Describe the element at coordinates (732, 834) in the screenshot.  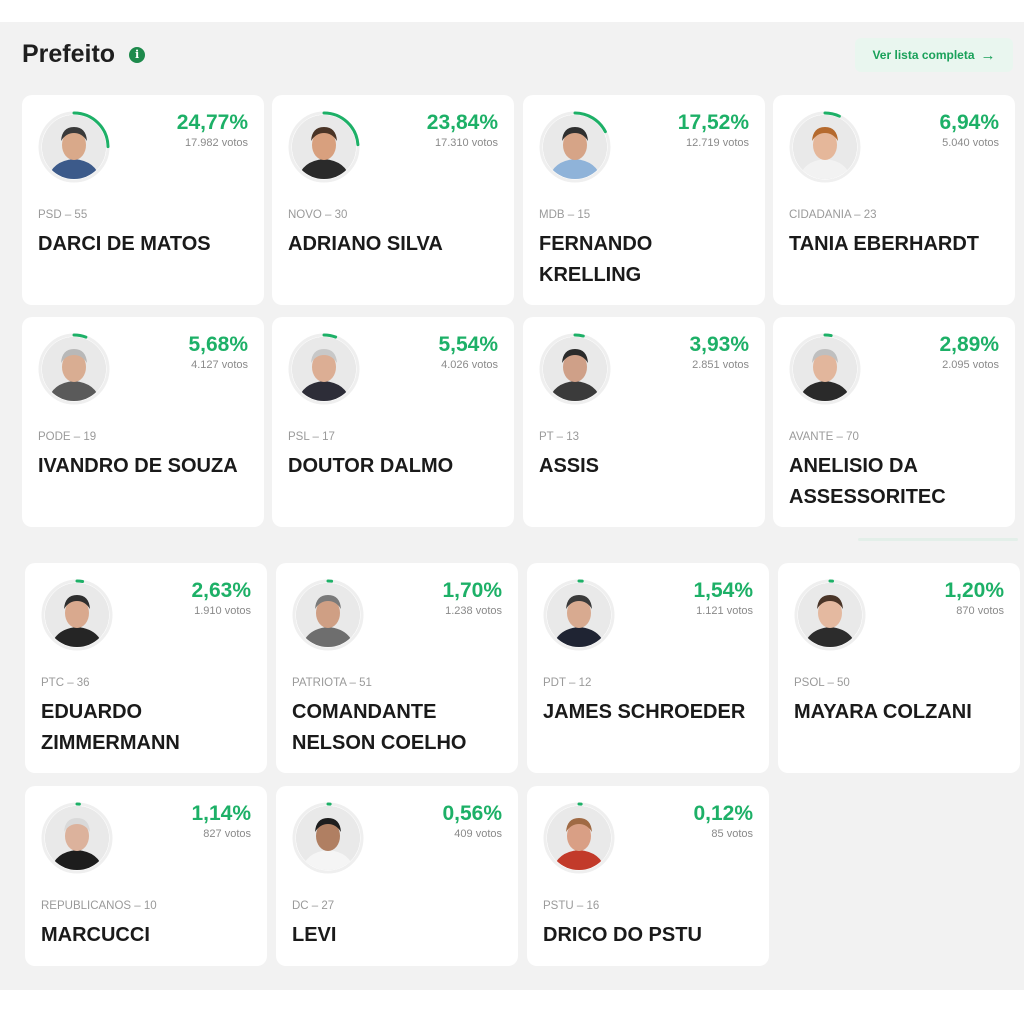
I see `vote-count: 85 votos` at that location.